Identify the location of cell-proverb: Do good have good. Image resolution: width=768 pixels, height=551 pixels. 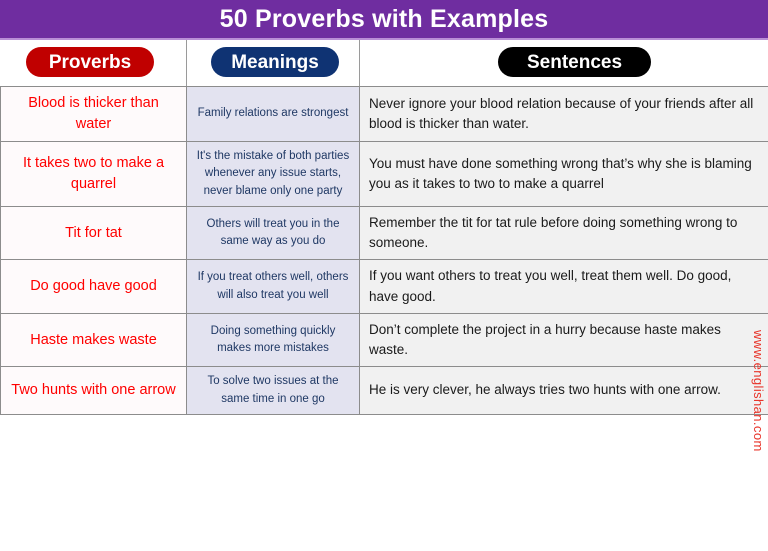
(93, 286).